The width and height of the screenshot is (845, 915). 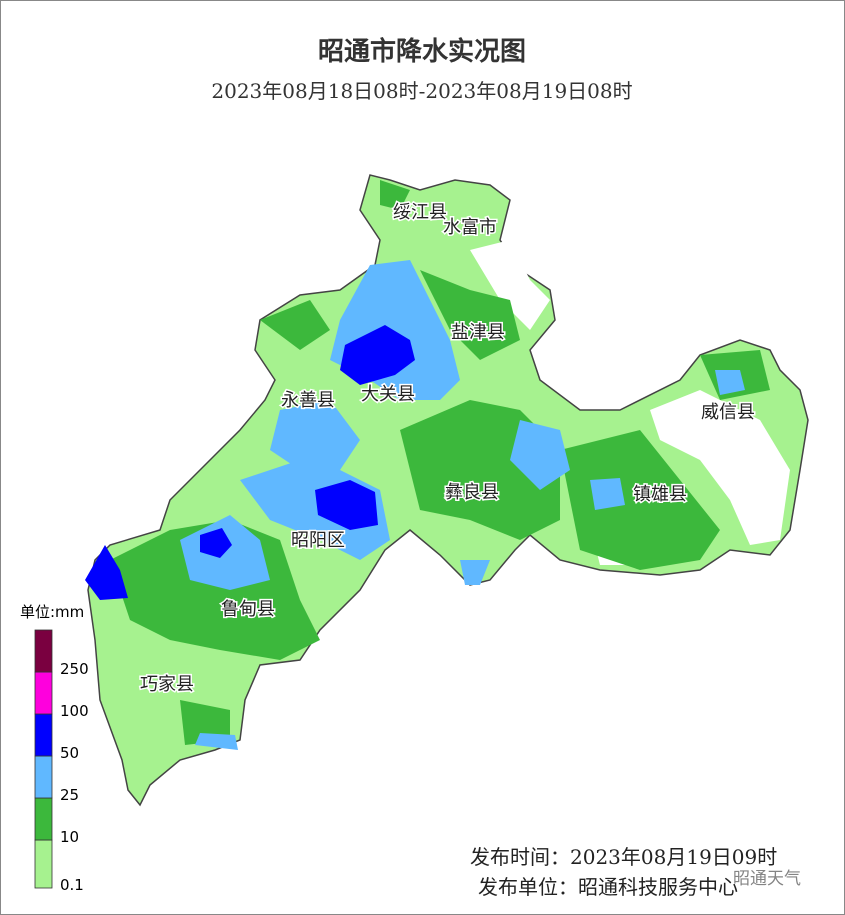 What do you see at coordinates (69, 837) in the screenshot?
I see `legend-label: 10` at bounding box center [69, 837].